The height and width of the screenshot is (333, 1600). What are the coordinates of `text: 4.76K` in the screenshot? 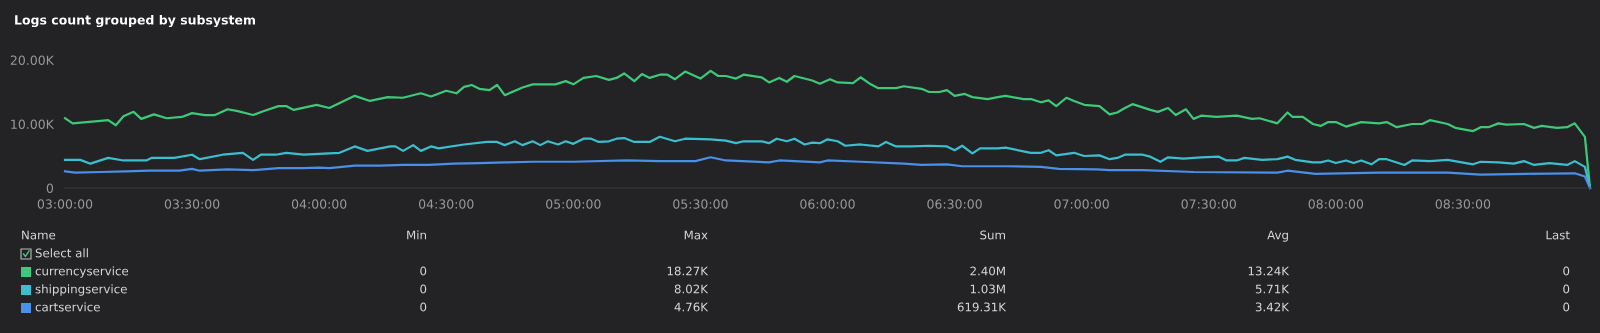 It's located at (691, 307).